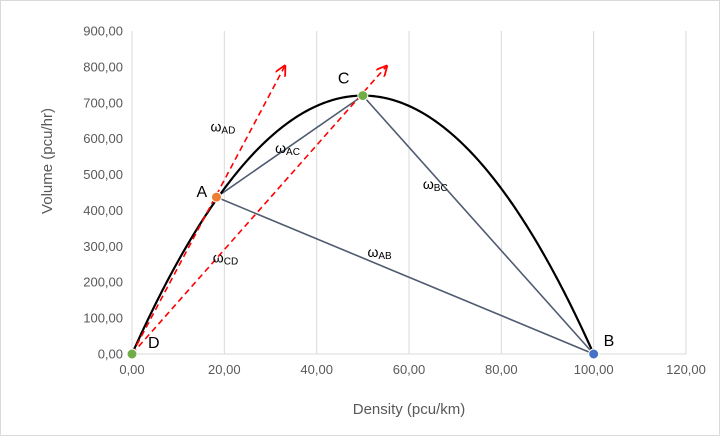  I want to click on x-tick-label: 60,00, so click(409, 369).